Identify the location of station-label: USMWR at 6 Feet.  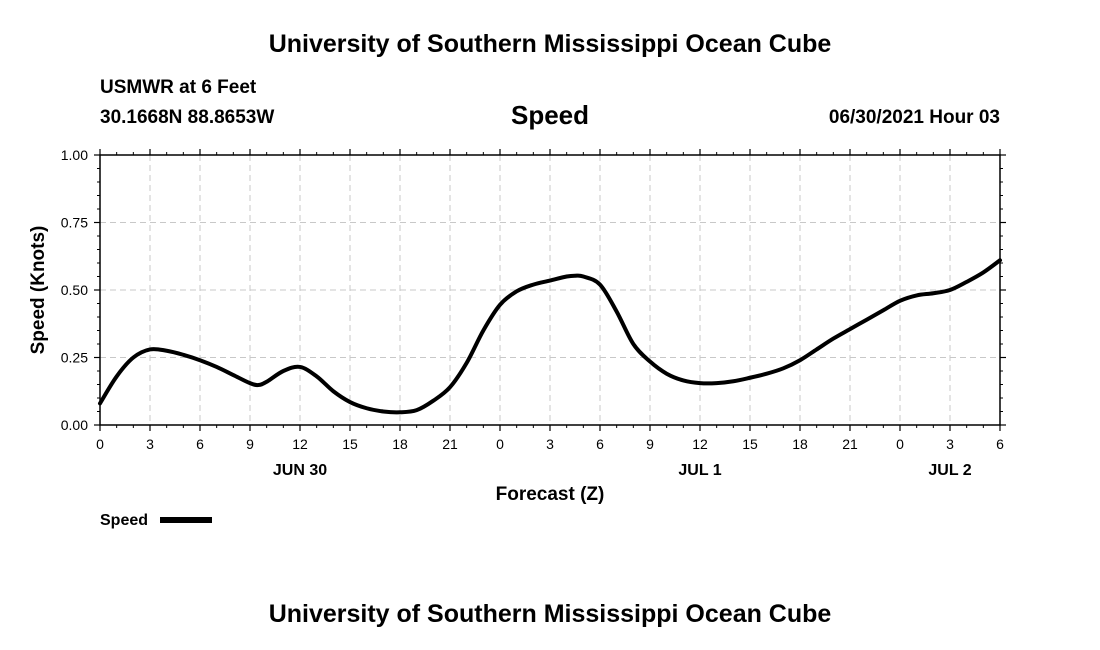
(178, 87).